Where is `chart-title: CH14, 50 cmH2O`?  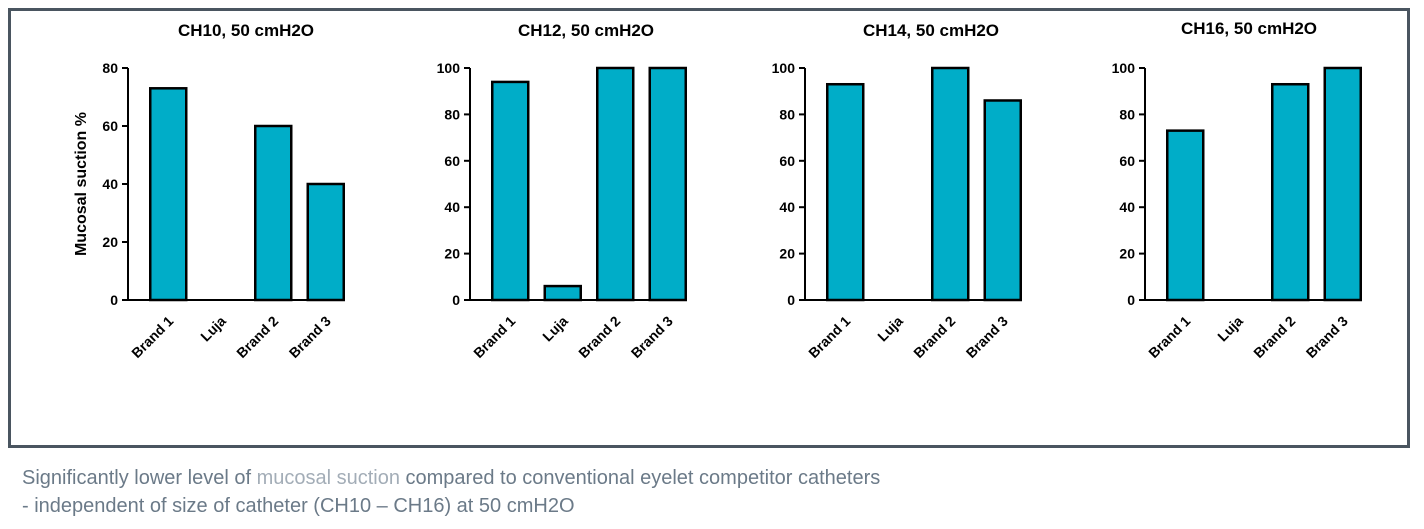 chart-title: CH14, 50 cmH2O is located at coordinates (931, 30).